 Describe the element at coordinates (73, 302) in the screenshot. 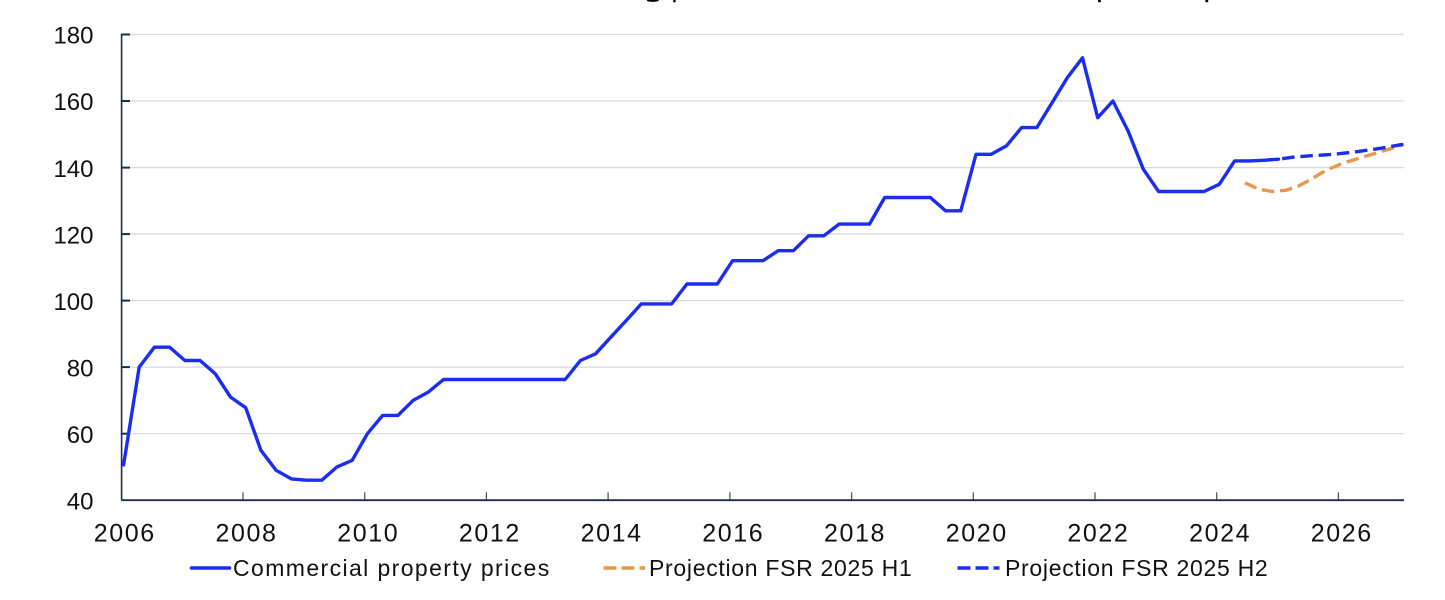

I see `svg-text: 100` at that location.